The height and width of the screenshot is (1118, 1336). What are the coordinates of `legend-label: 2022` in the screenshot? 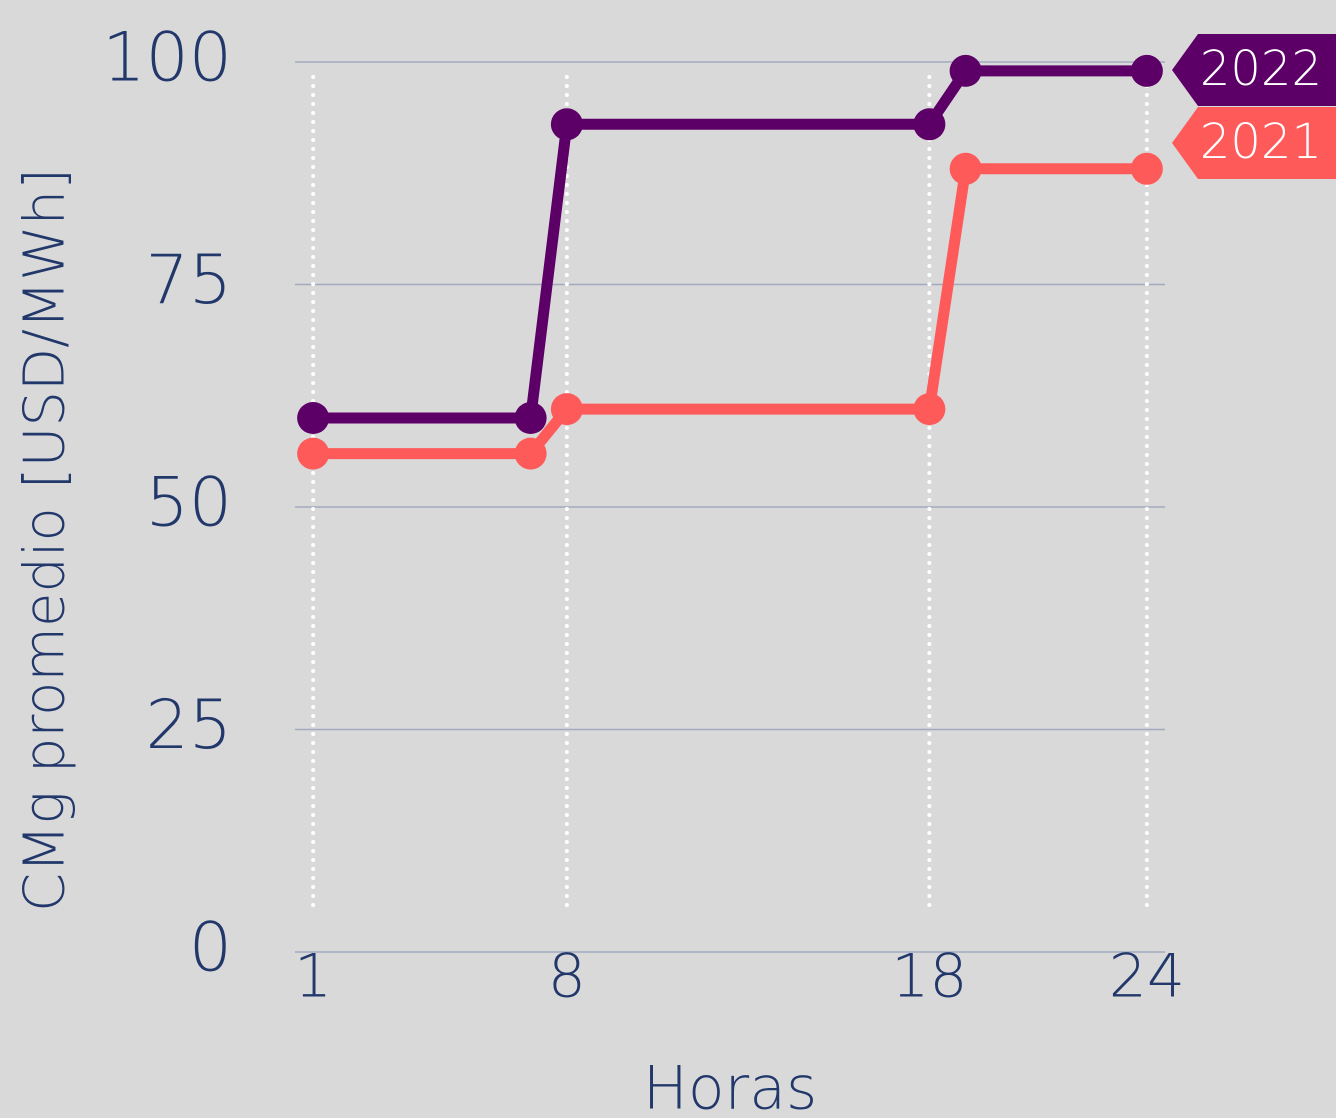 It's located at (1261, 69).